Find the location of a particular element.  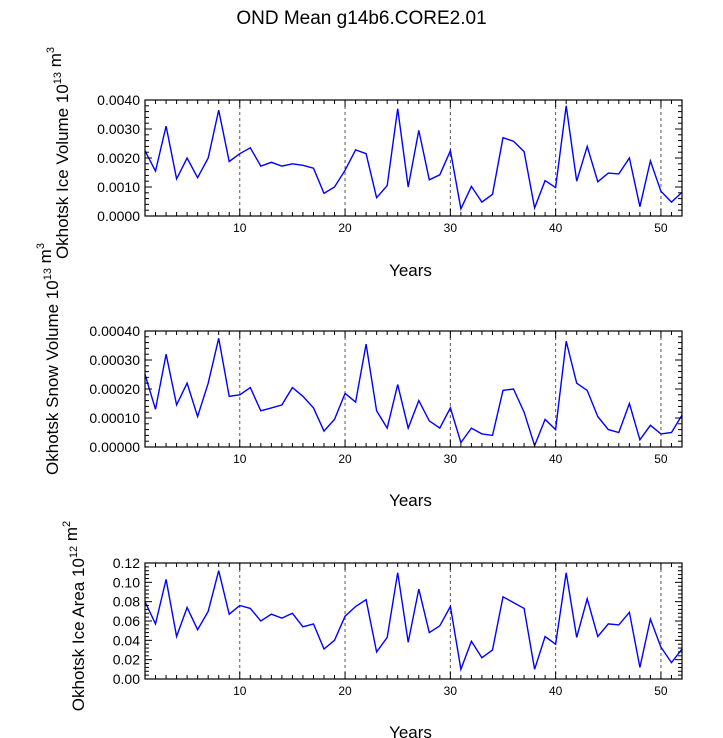

y-tick-label: 0.00020 is located at coordinates (114, 389).